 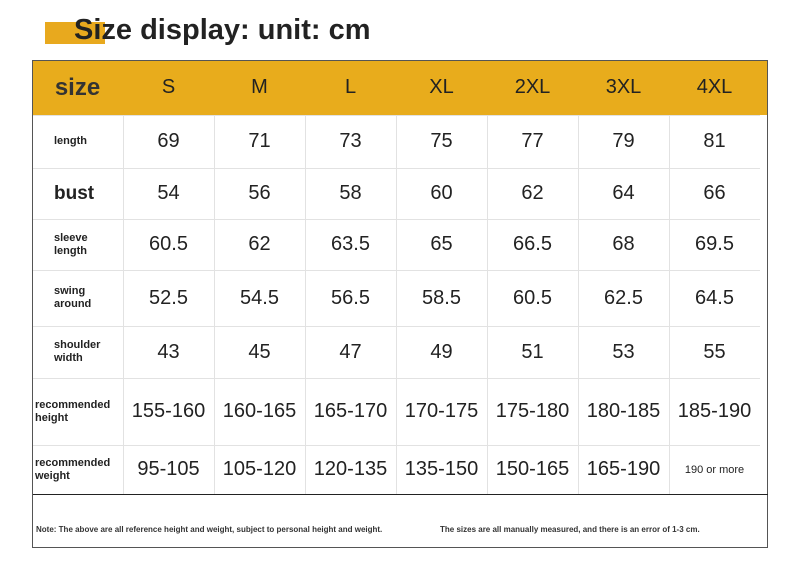 What do you see at coordinates (74, 193) in the screenshot?
I see `row-label: bust` at bounding box center [74, 193].